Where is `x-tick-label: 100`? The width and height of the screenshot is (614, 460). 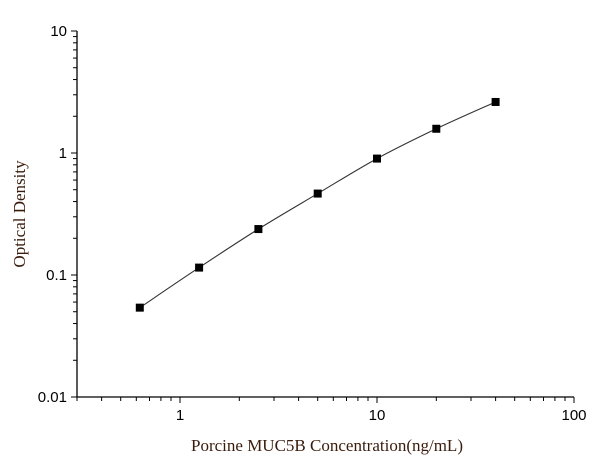 x-tick-label: 100 is located at coordinates (573, 415).